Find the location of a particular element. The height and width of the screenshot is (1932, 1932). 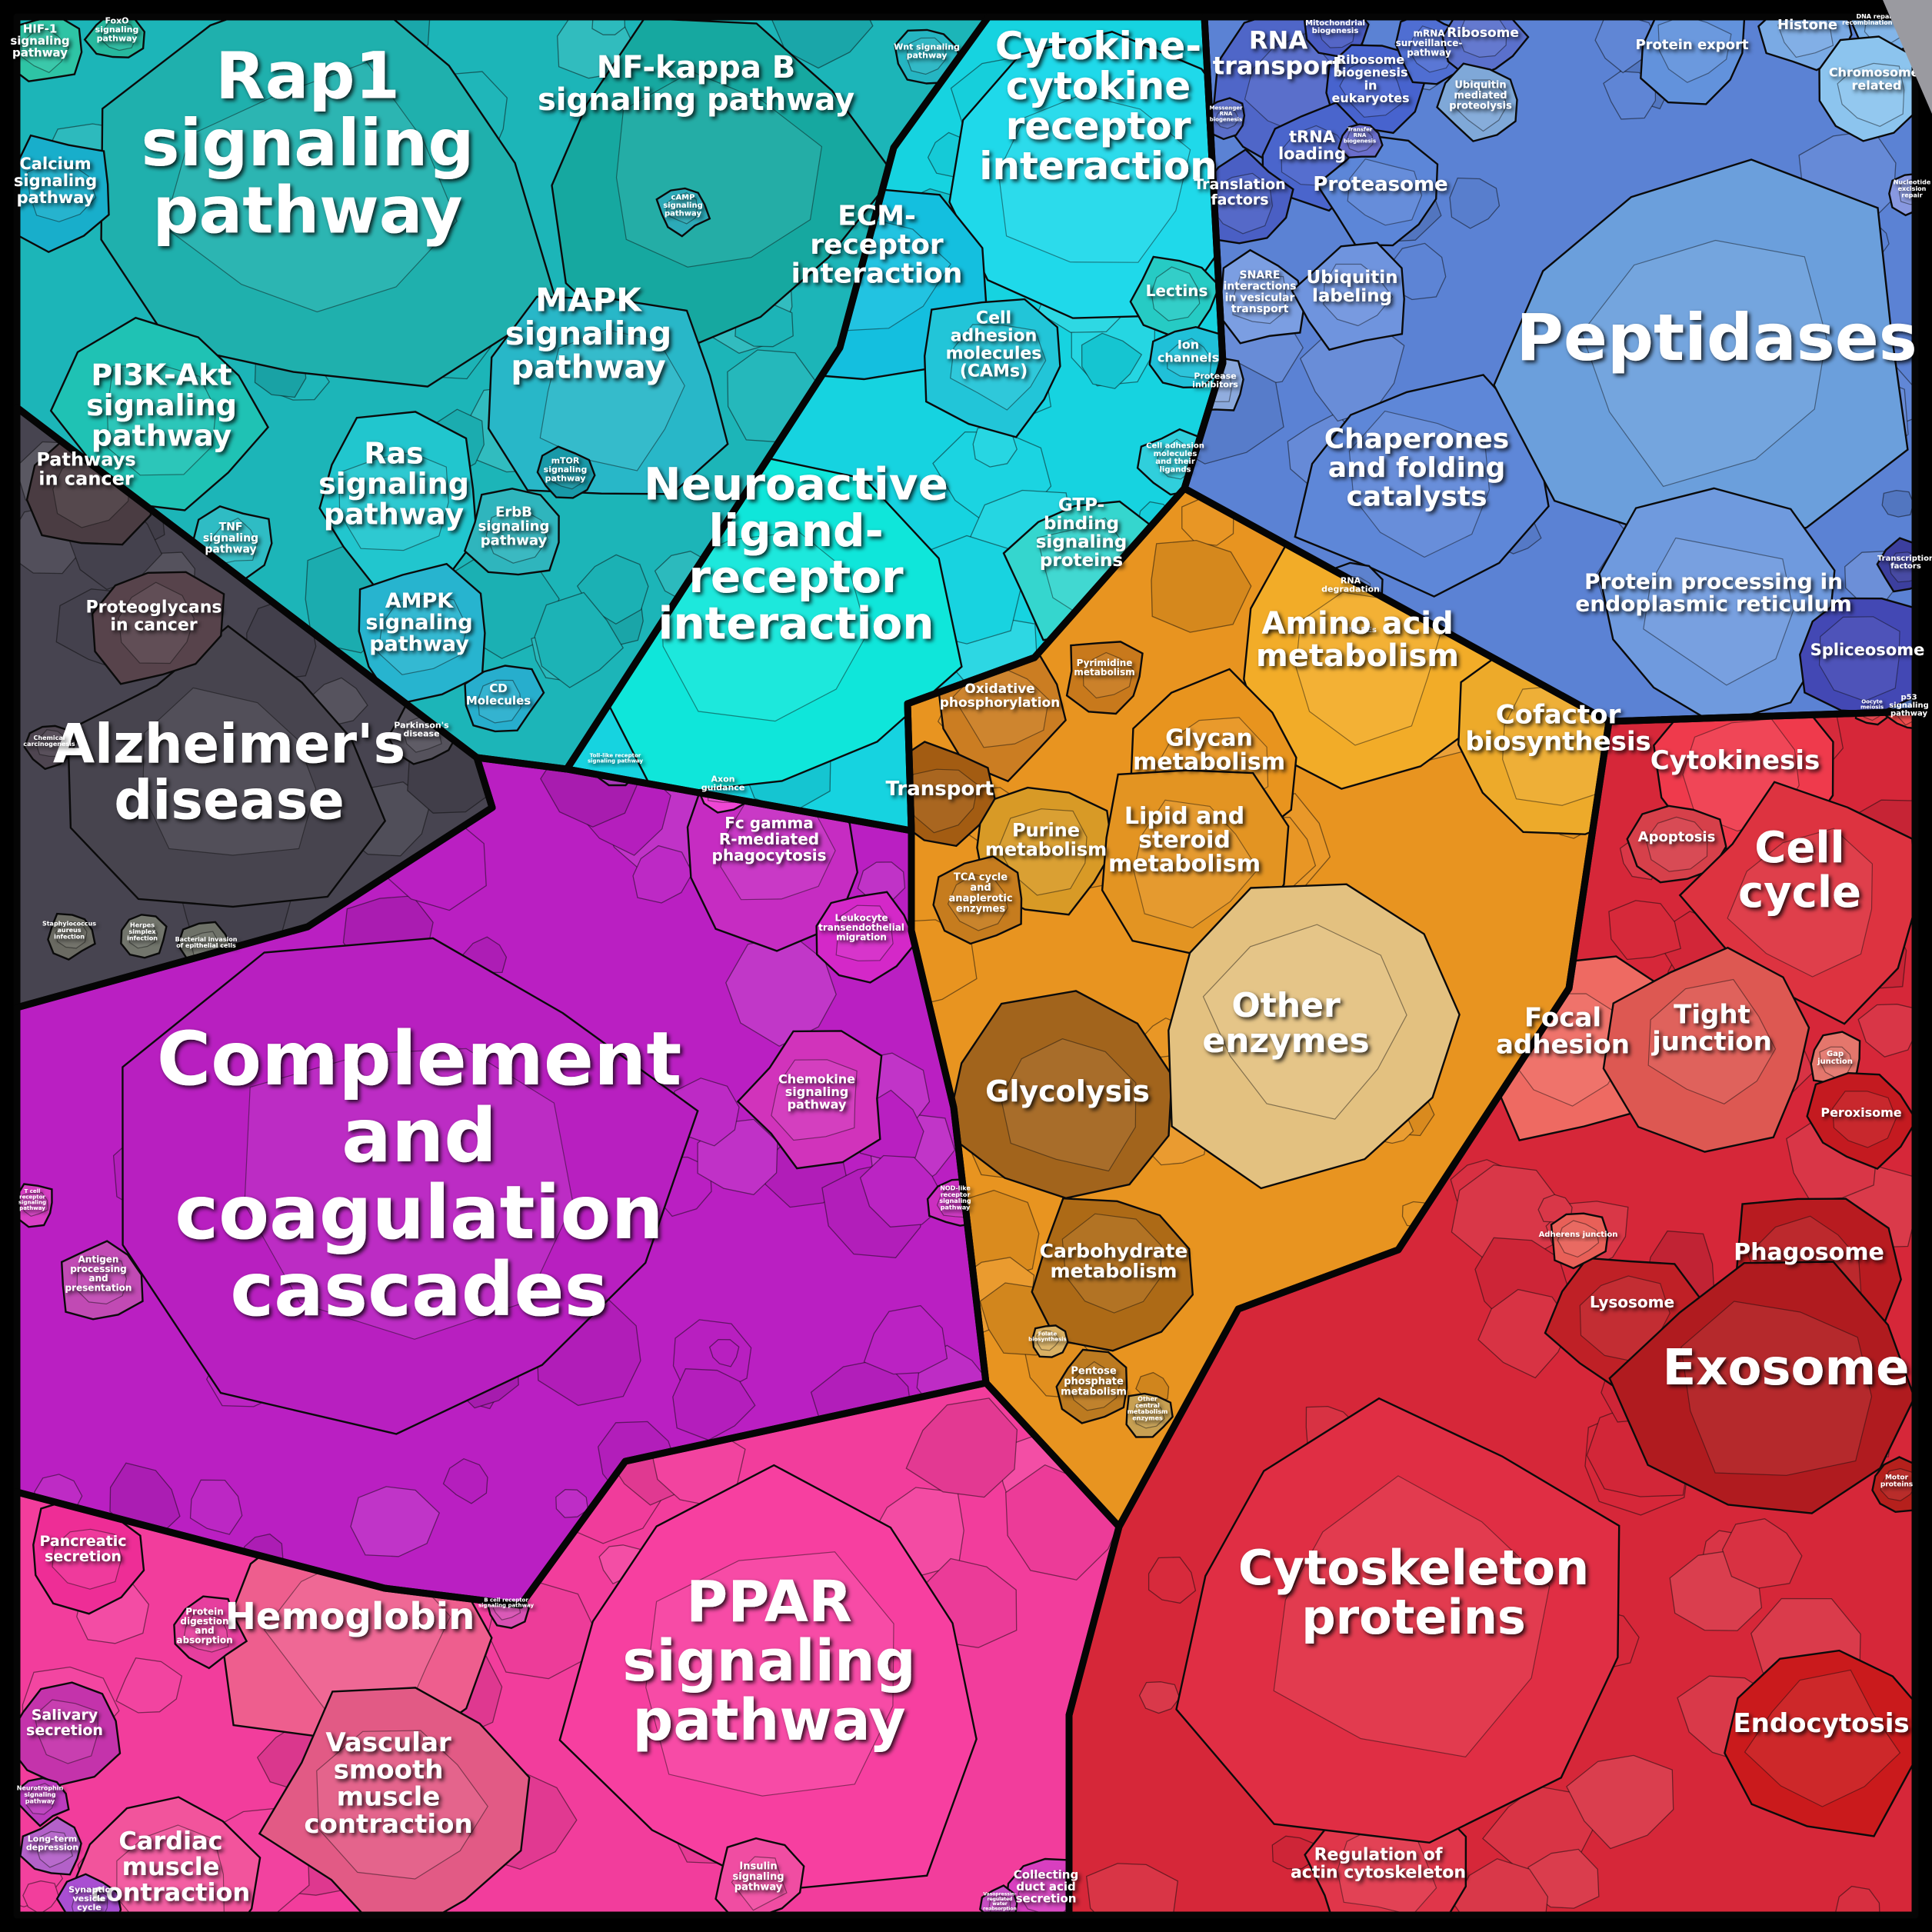

label-pancreatic-secretion: Pancreatic secretion is located at coordinates (83, 1549).